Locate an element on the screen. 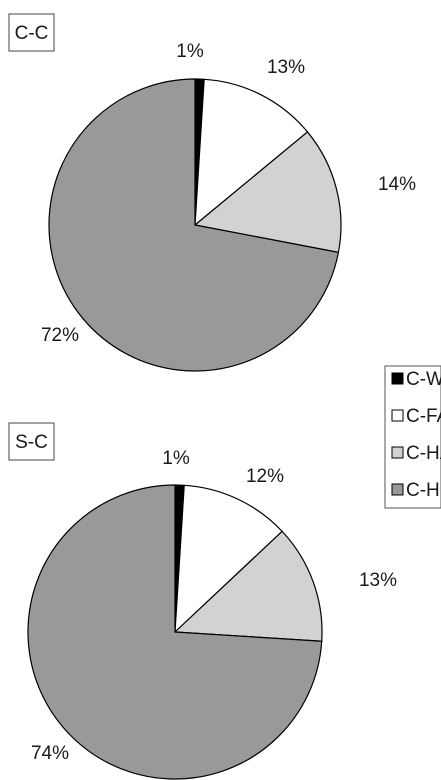 The height and width of the screenshot is (780, 441). slice-label-c-ha: 13% is located at coordinates (378, 580).